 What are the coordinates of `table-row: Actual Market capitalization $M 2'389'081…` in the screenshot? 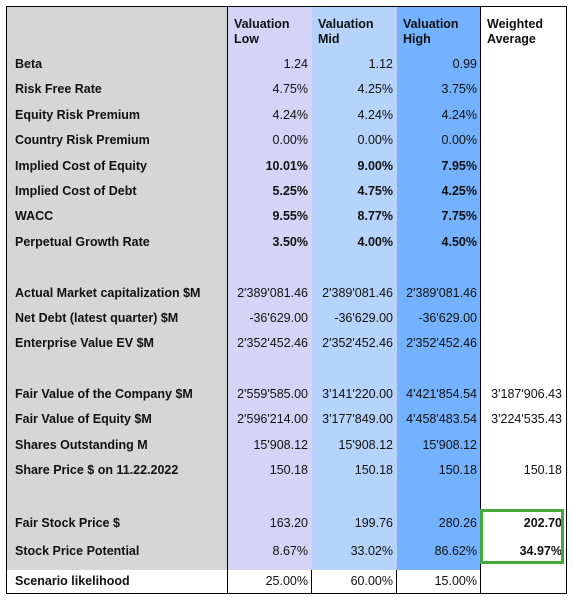 It's located at (286, 293).